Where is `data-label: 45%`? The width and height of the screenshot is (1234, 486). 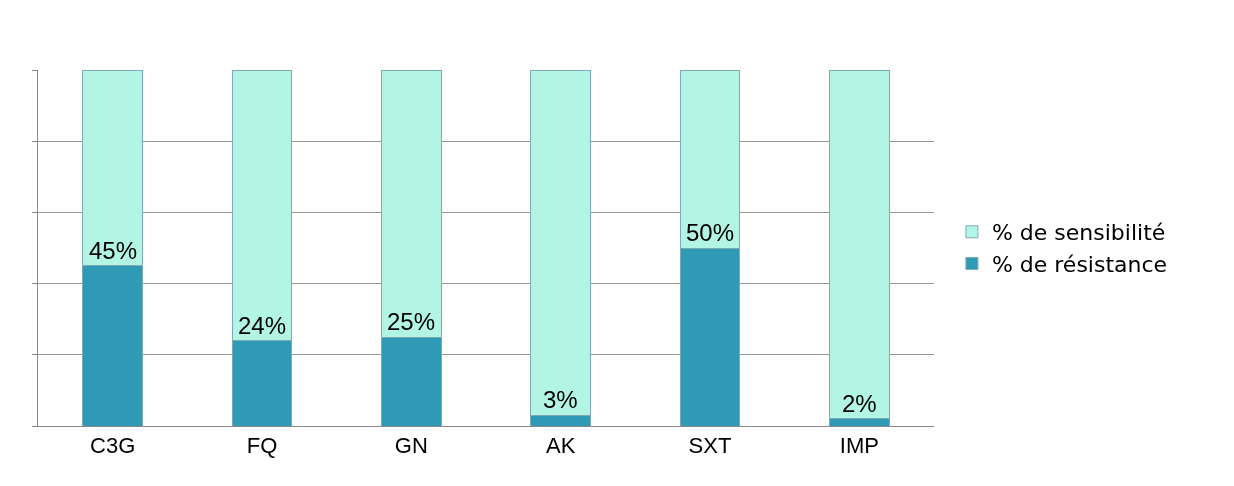
data-label: 45% is located at coordinates (113, 250).